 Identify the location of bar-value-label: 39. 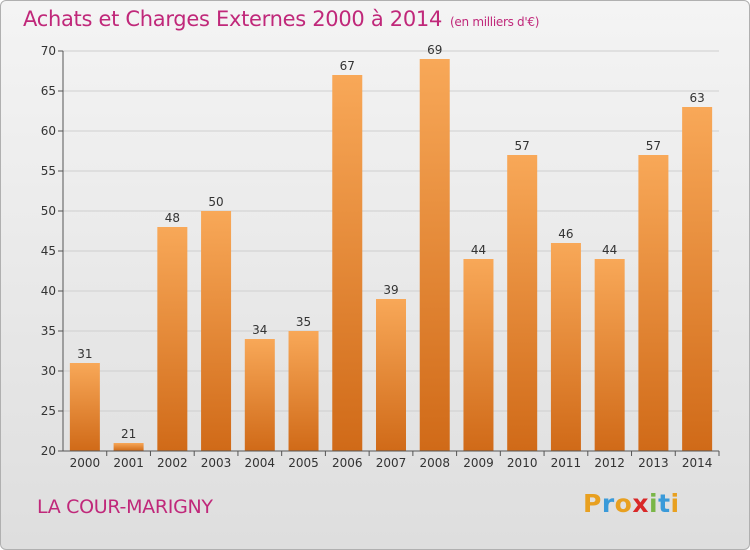
(390, 290).